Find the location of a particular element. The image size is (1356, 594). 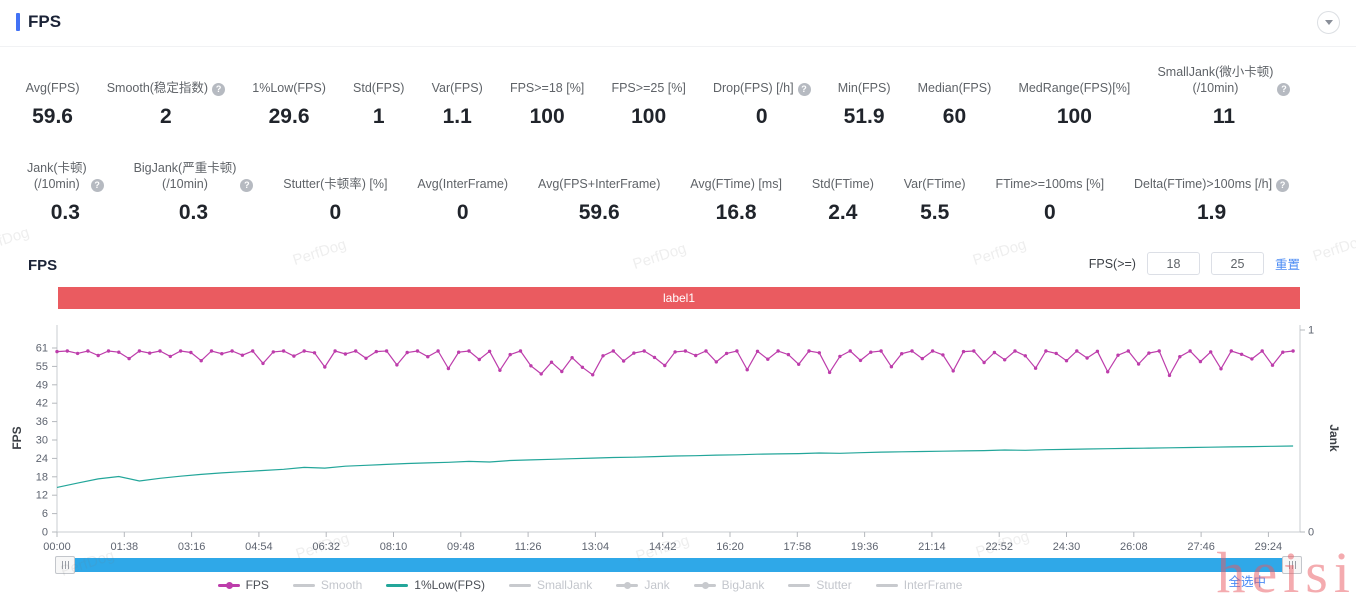

scene-label: label1 is located at coordinates (679, 298).